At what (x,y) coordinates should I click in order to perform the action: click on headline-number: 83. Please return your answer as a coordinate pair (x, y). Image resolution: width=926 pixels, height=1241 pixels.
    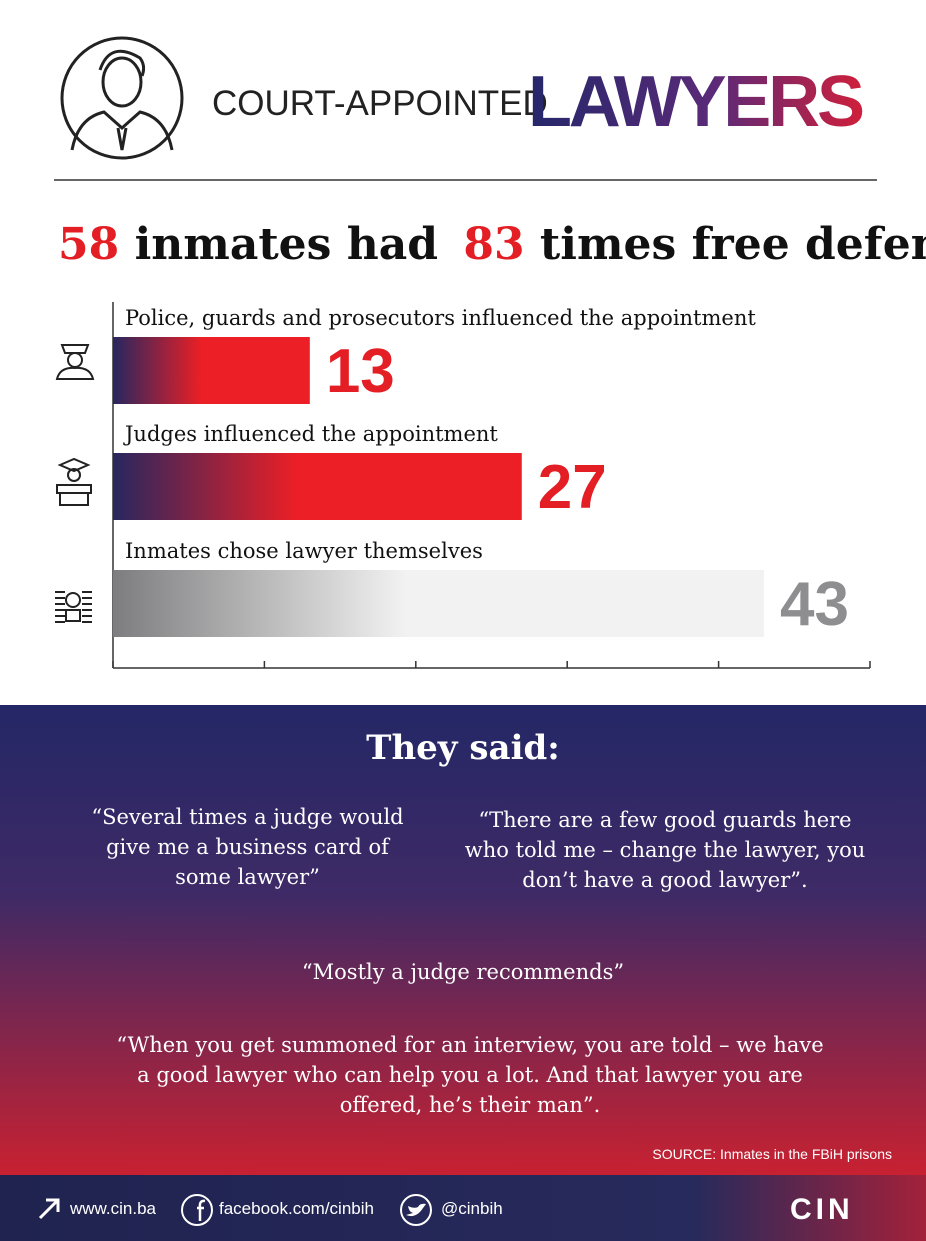
    Looking at the image, I should click on (493, 244).